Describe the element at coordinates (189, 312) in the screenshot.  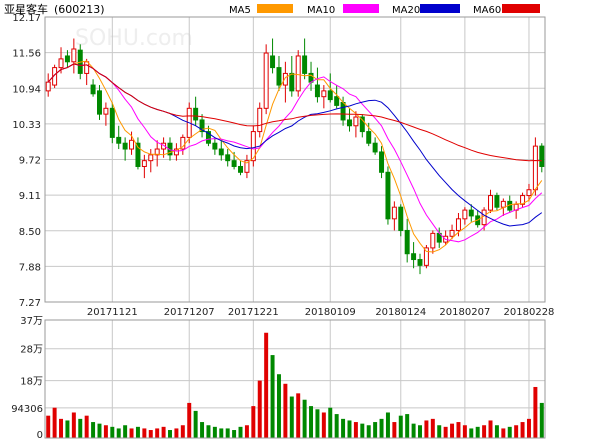
I see `date-tick-label: 20171207` at that location.